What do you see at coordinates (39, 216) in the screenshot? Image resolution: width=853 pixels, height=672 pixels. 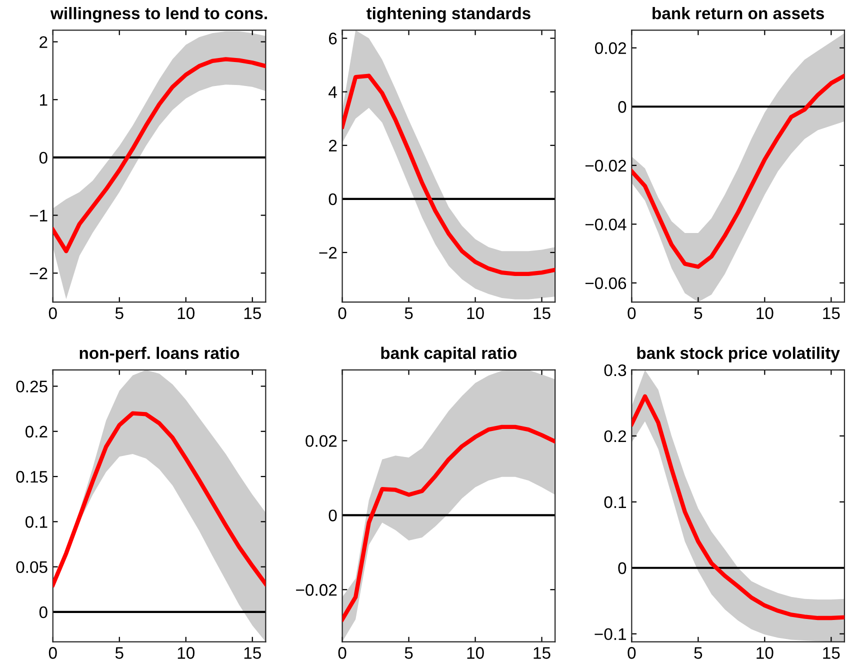 I see `y-tick-label: −1` at bounding box center [39, 216].